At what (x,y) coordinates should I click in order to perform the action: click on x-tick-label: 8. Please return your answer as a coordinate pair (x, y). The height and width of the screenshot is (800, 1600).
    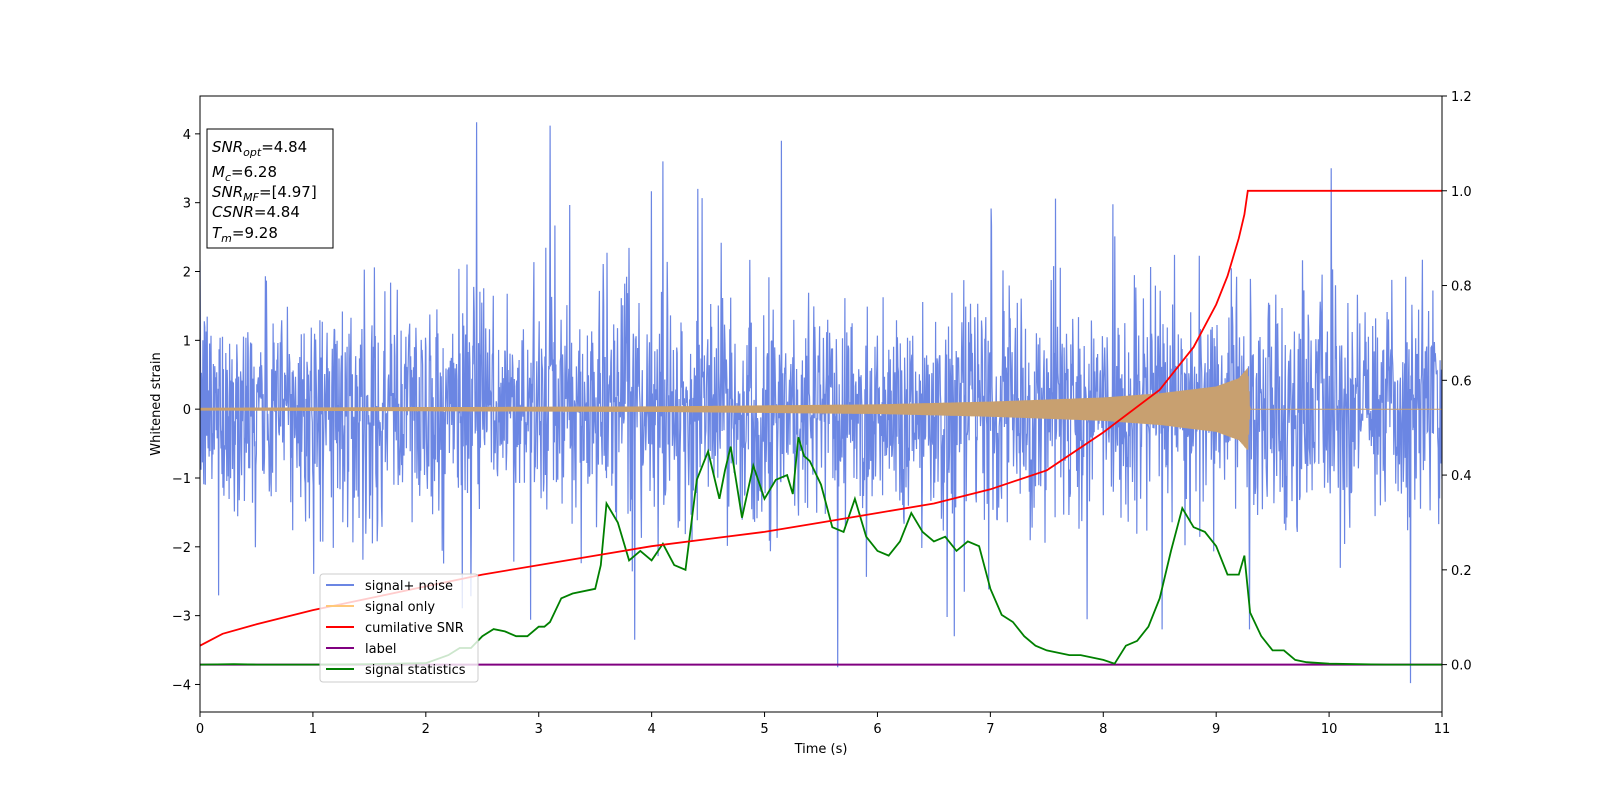
    Looking at the image, I should click on (1103, 729).